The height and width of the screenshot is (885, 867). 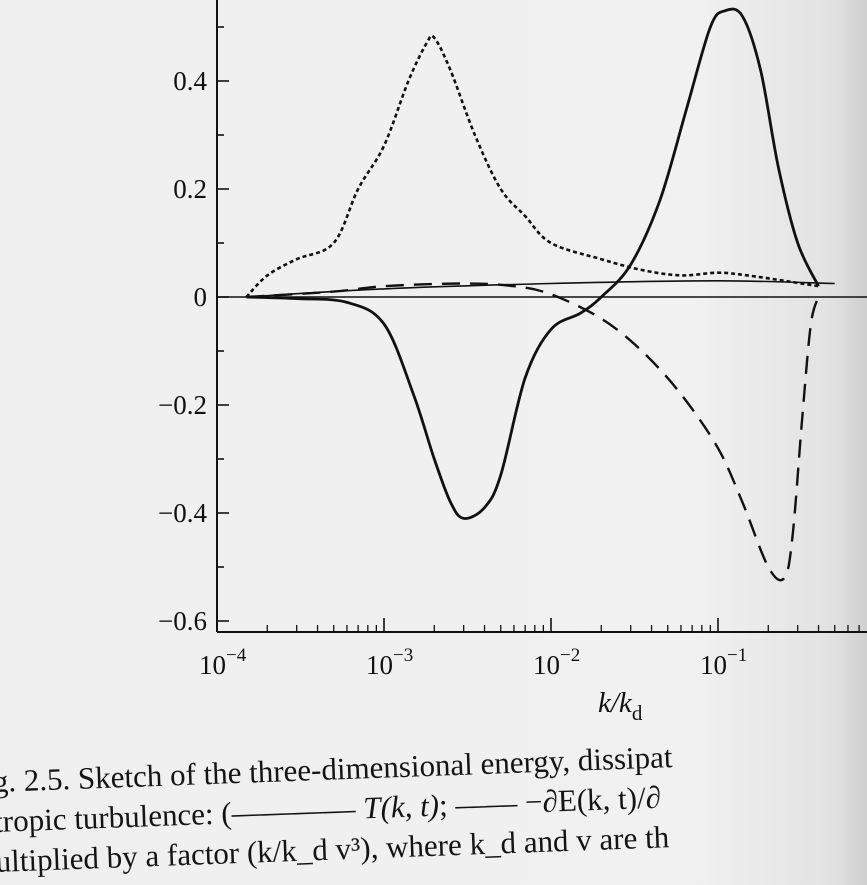 I want to click on y-tick-label: 0, so click(x=201, y=297).